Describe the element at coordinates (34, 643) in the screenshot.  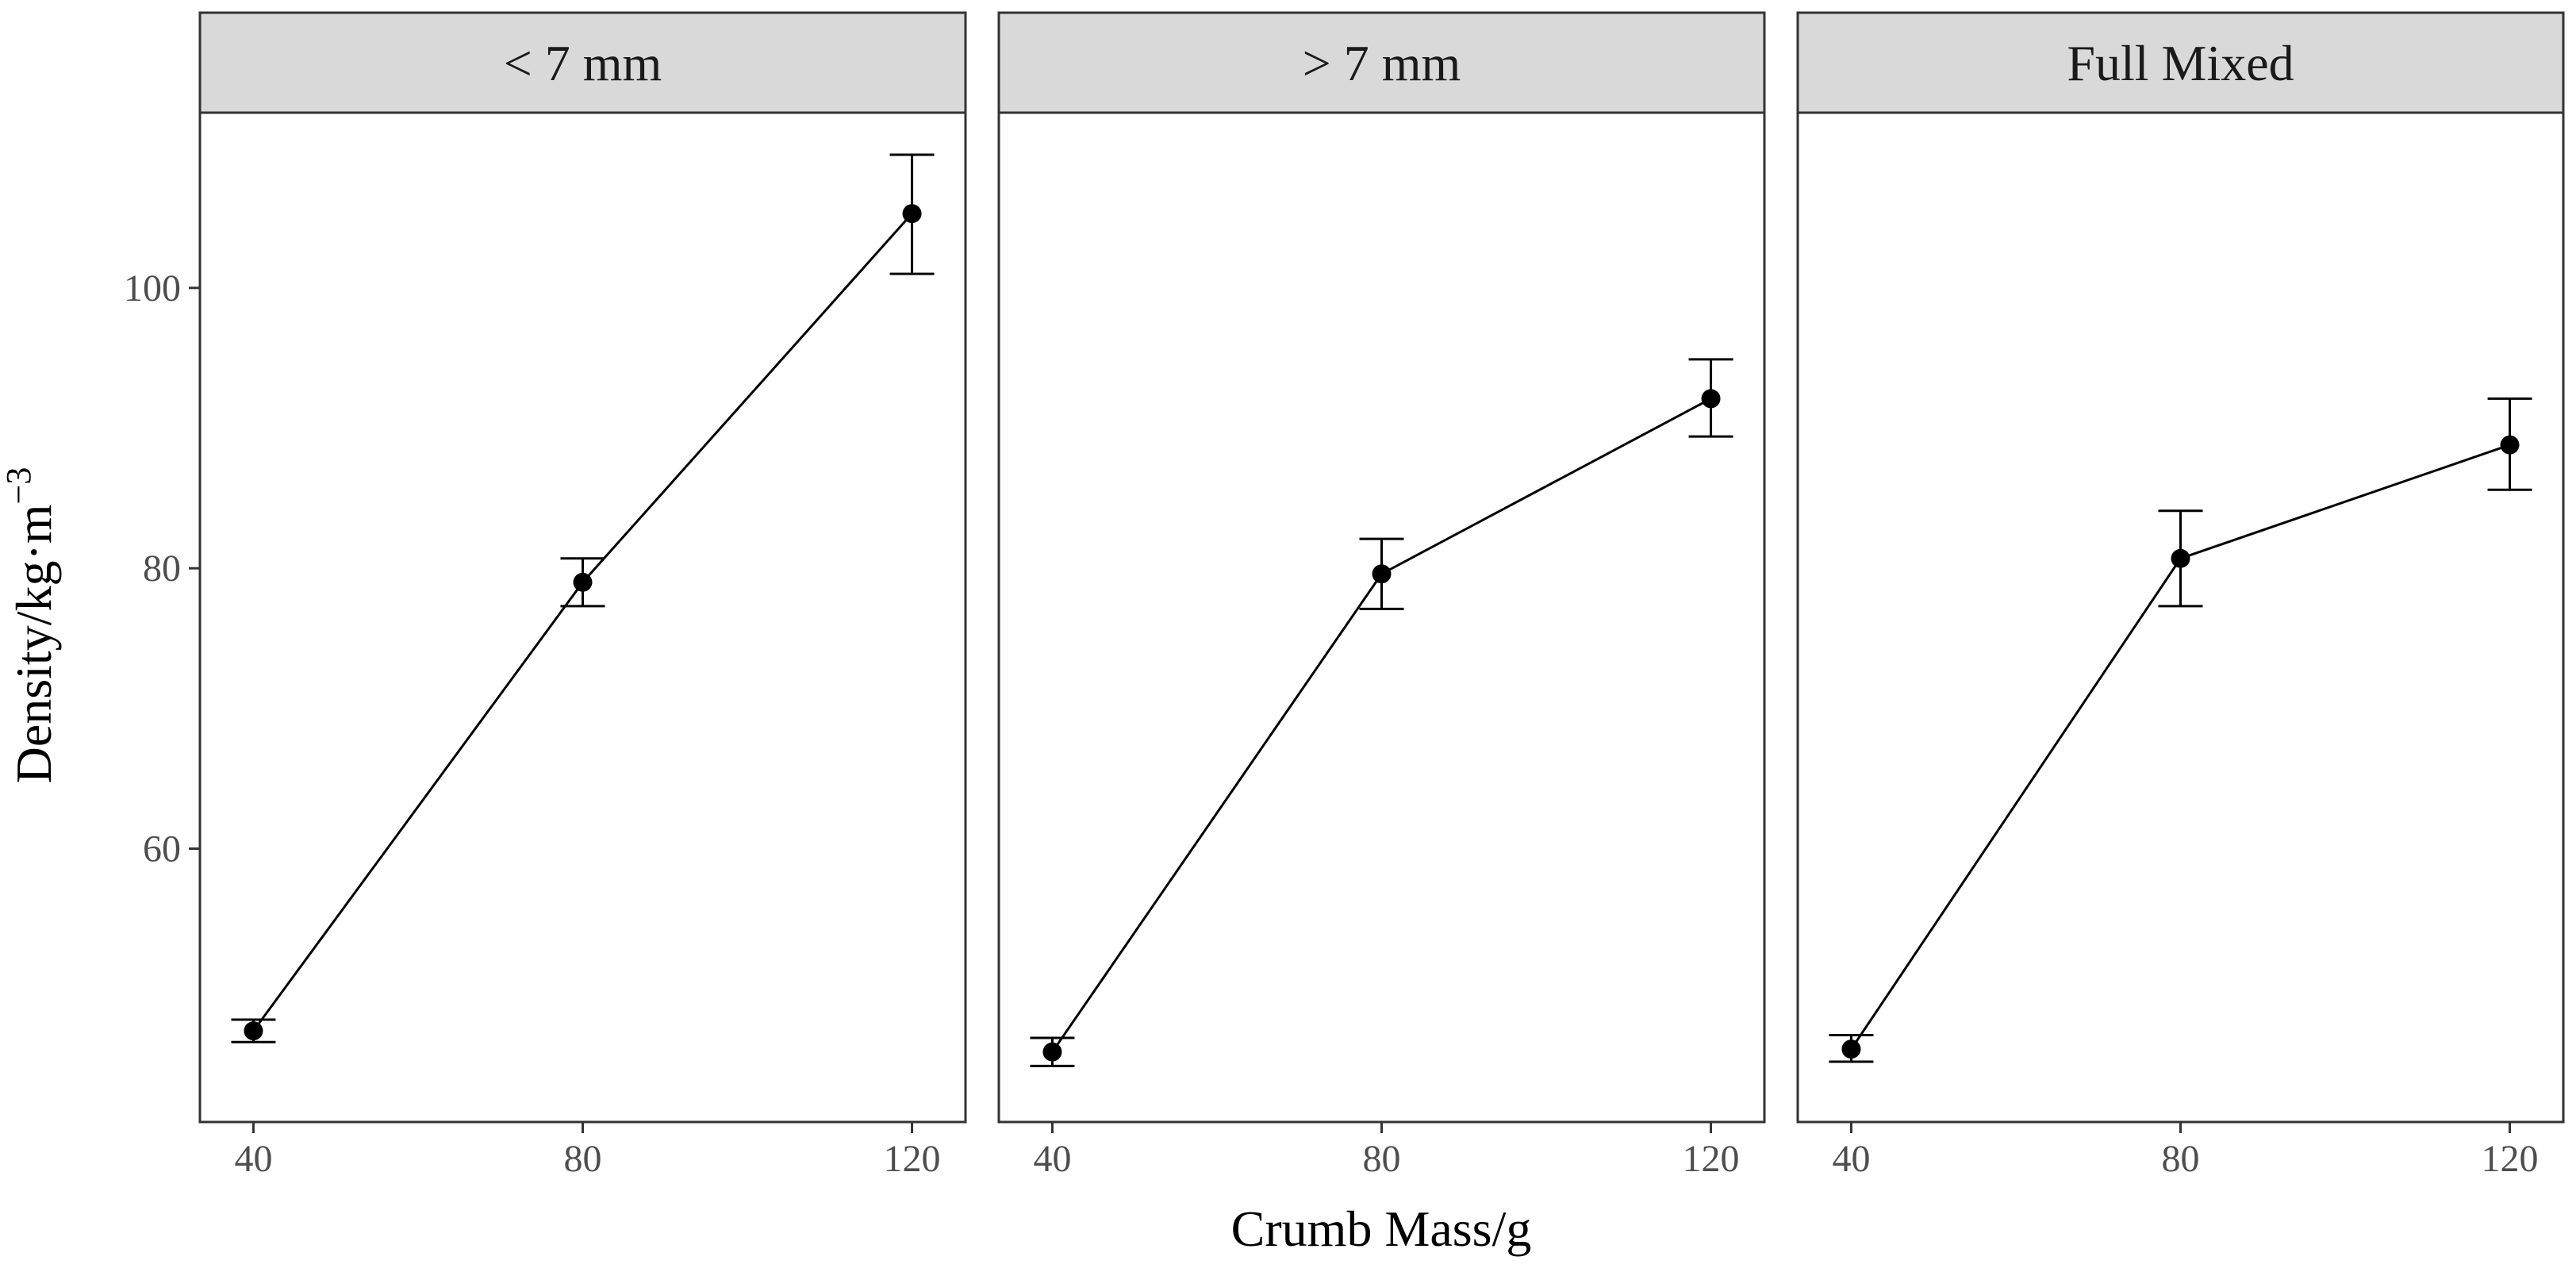
I see `y-axis-title-text: Density/kg·m` at that location.